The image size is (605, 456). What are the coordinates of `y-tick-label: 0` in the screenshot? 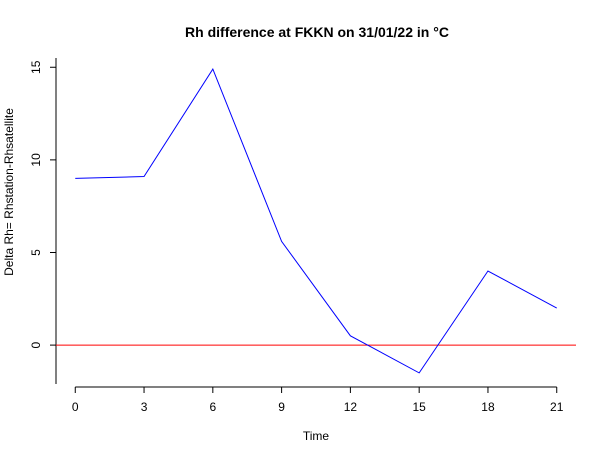 It's located at (36, 344).